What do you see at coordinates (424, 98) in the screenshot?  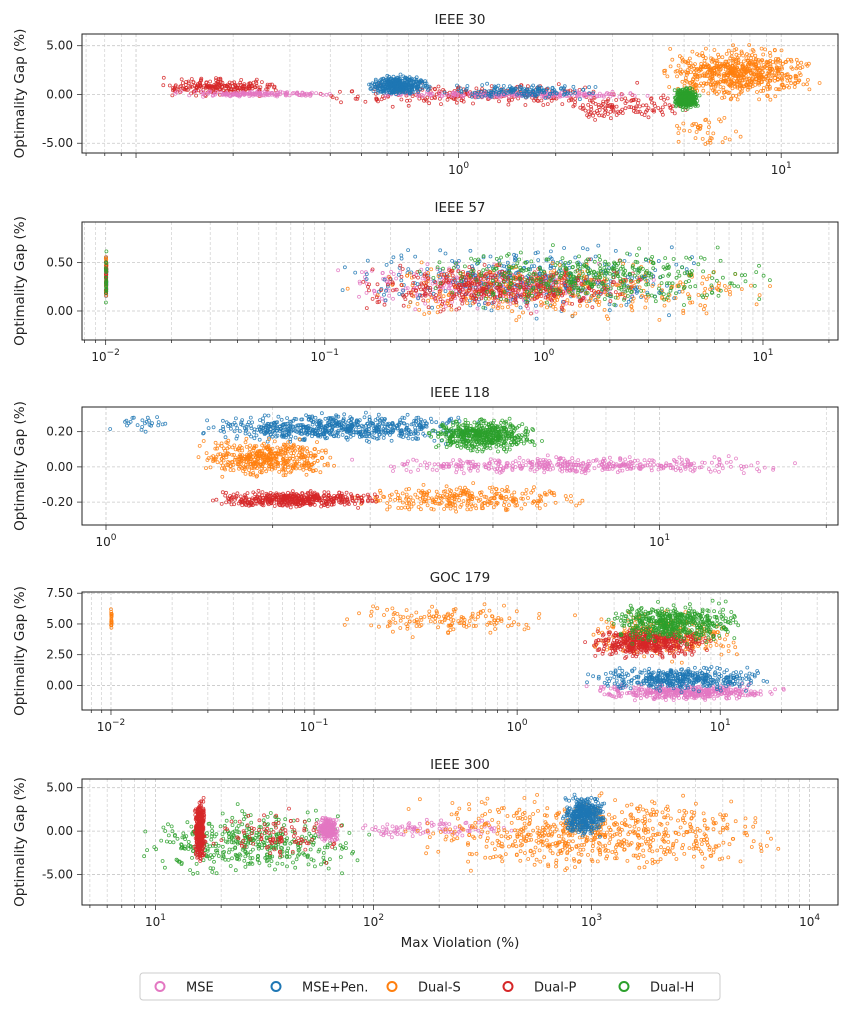 I see `series-dual-p` at bounding box center [424, 98].